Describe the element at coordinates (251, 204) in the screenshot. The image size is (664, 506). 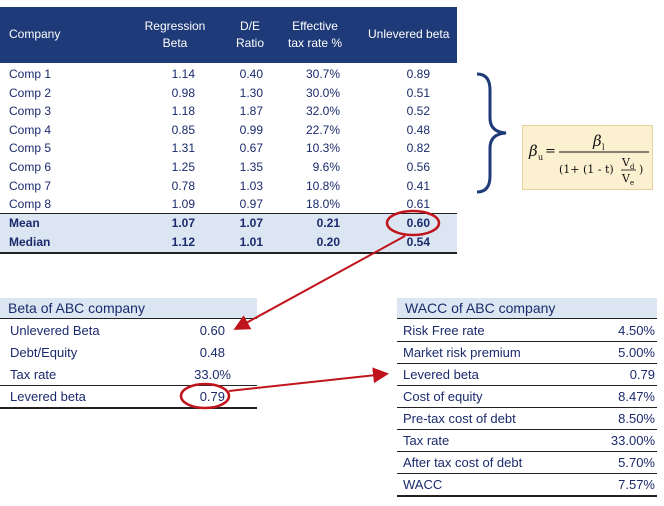
I see `de-ratio: 0.97` at that location.